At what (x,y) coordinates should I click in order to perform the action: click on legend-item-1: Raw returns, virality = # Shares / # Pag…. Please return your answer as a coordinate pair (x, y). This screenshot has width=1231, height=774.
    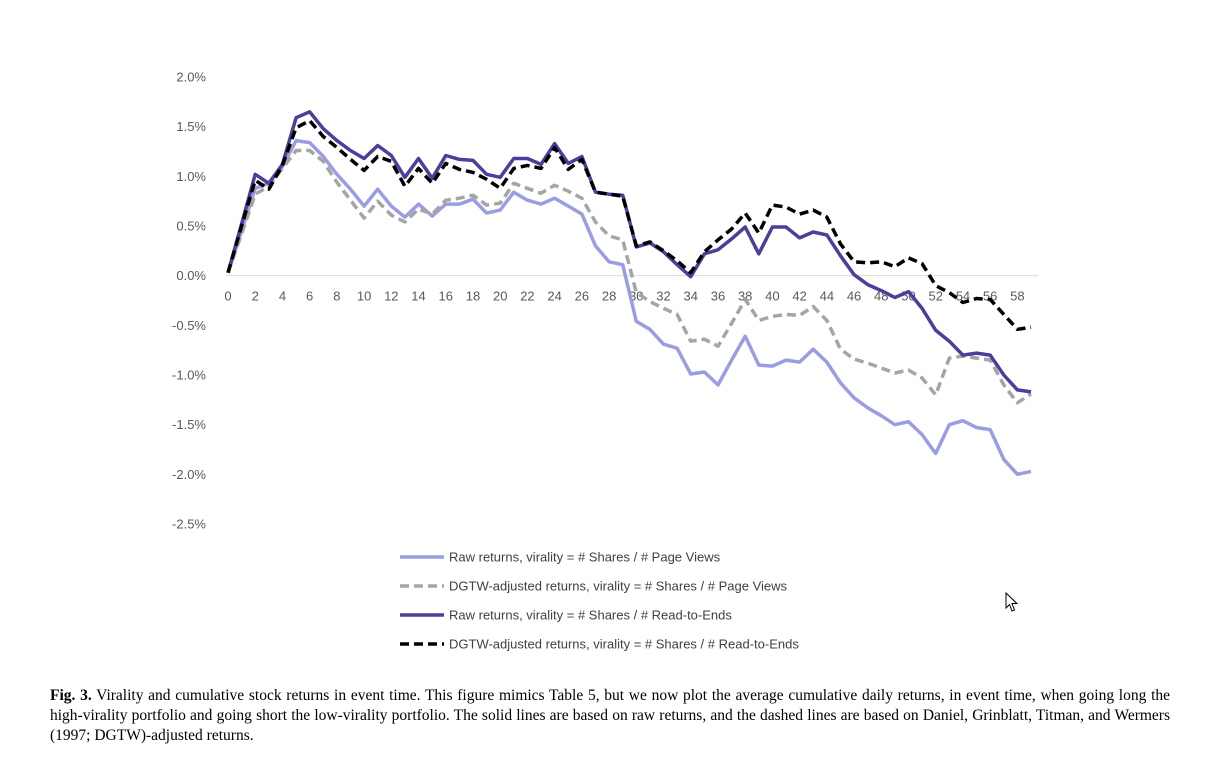
    Looking at the image, I should click on (560, 557).